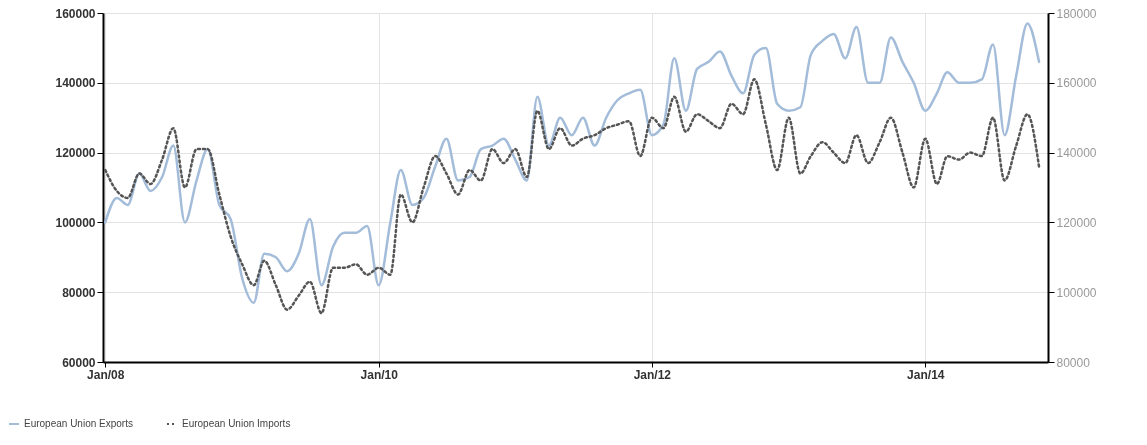 Image resolution: width=1147 pixels, height=445 pixels. What do you see at coordinates (79, 362) in the screenshot?
I see `y-tick-label: 60000` at bounding box center [79, 362].